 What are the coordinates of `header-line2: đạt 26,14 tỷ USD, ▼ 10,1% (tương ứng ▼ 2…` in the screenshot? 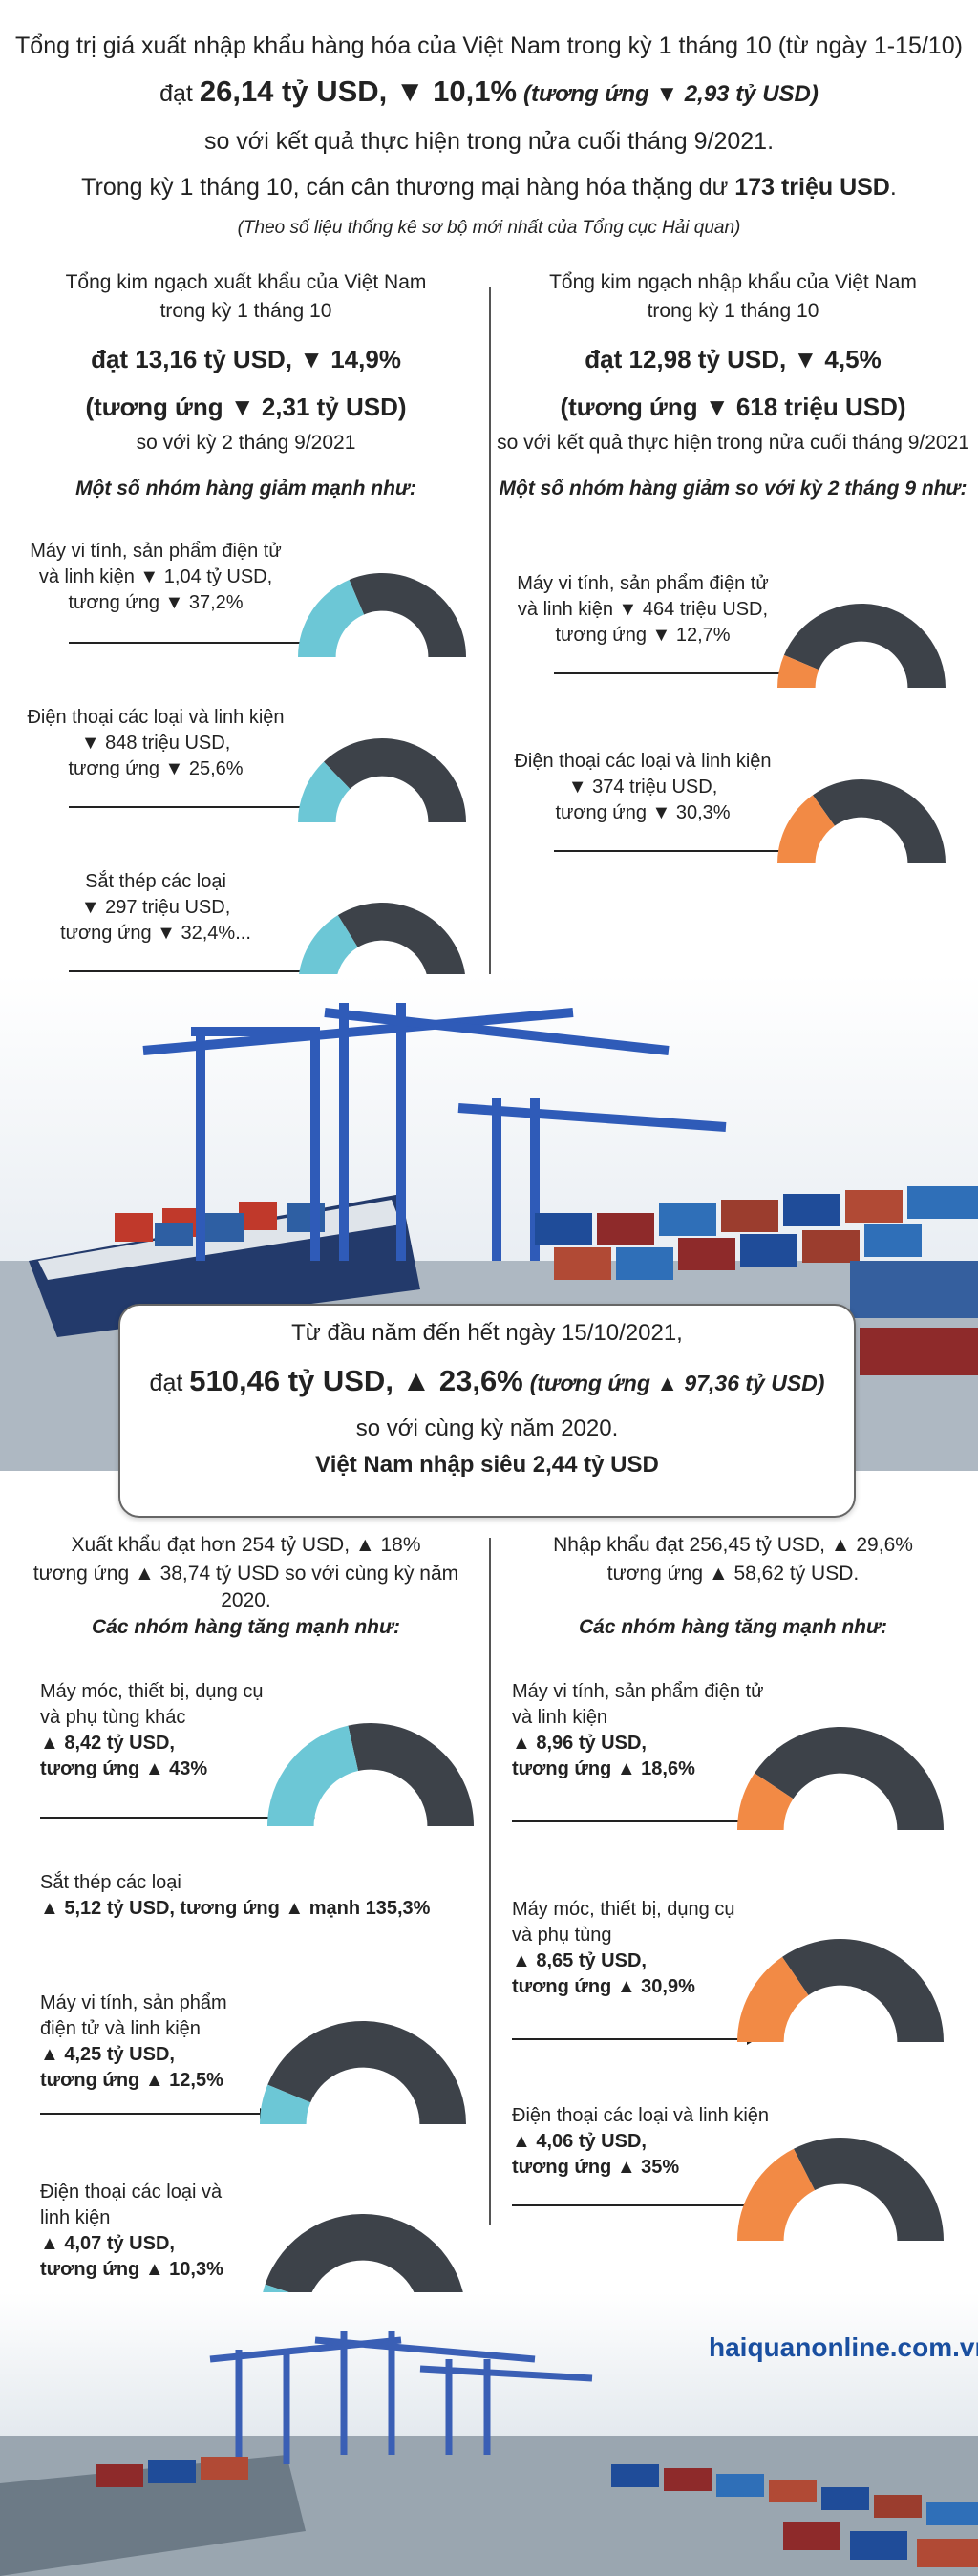 It's located at (489, 94).